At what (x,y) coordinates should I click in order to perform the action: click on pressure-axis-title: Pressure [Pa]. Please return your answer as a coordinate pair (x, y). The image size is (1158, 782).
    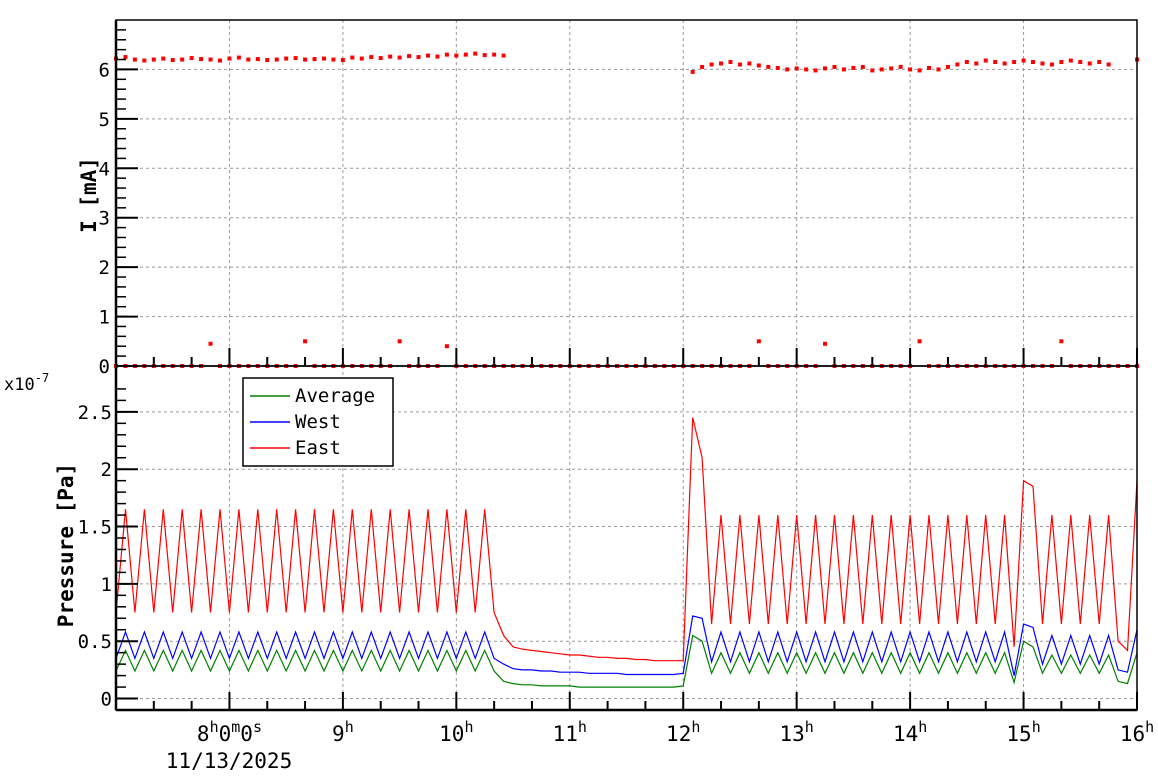
    Looking at the image, I should click on (66, 545).